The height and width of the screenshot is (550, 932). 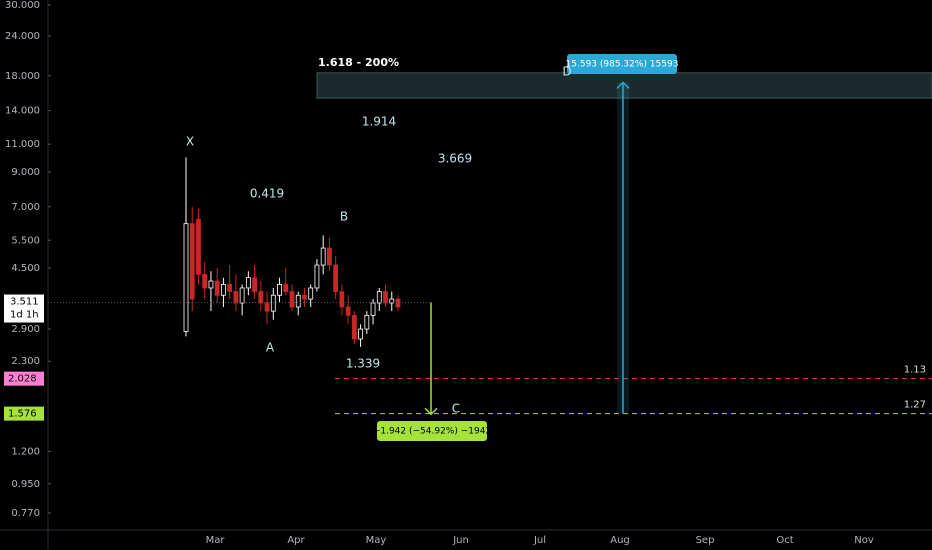 I want to click on x-tick-label: Nov, so click(x=864, y=540).